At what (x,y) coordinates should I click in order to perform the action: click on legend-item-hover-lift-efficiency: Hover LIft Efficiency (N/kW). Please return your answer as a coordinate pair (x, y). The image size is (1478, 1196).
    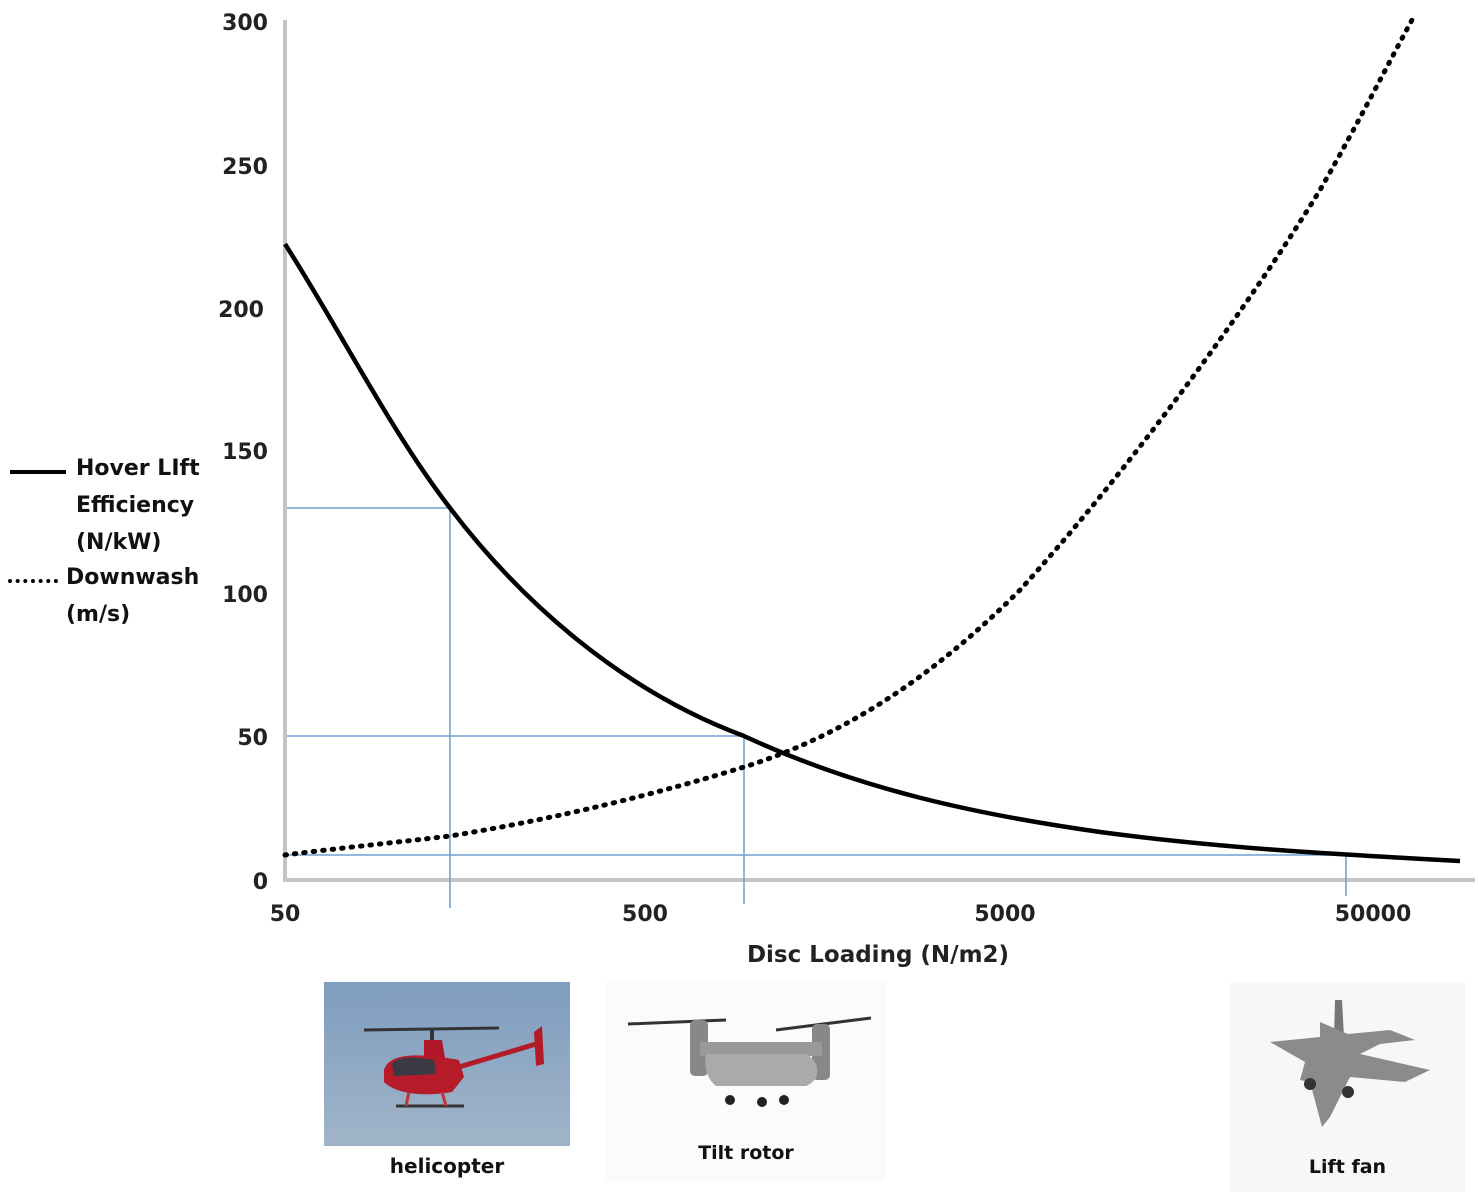
    Looking at the image, I should click on (118, 505).